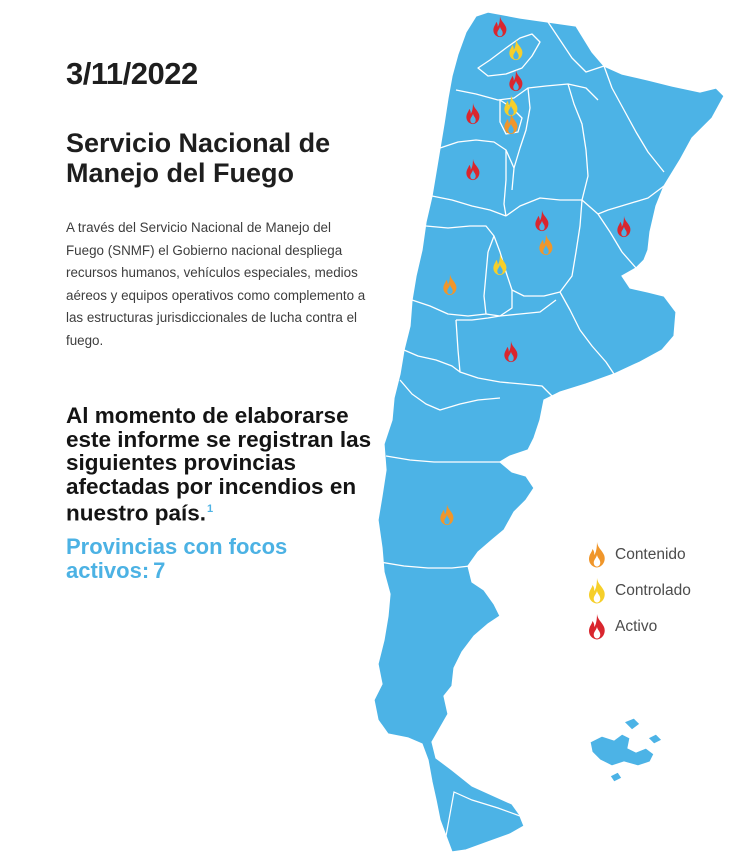 Image resolution: width=756 pixels, height=858 pixels. I want to click on border-corrientes, so click(631, 200).